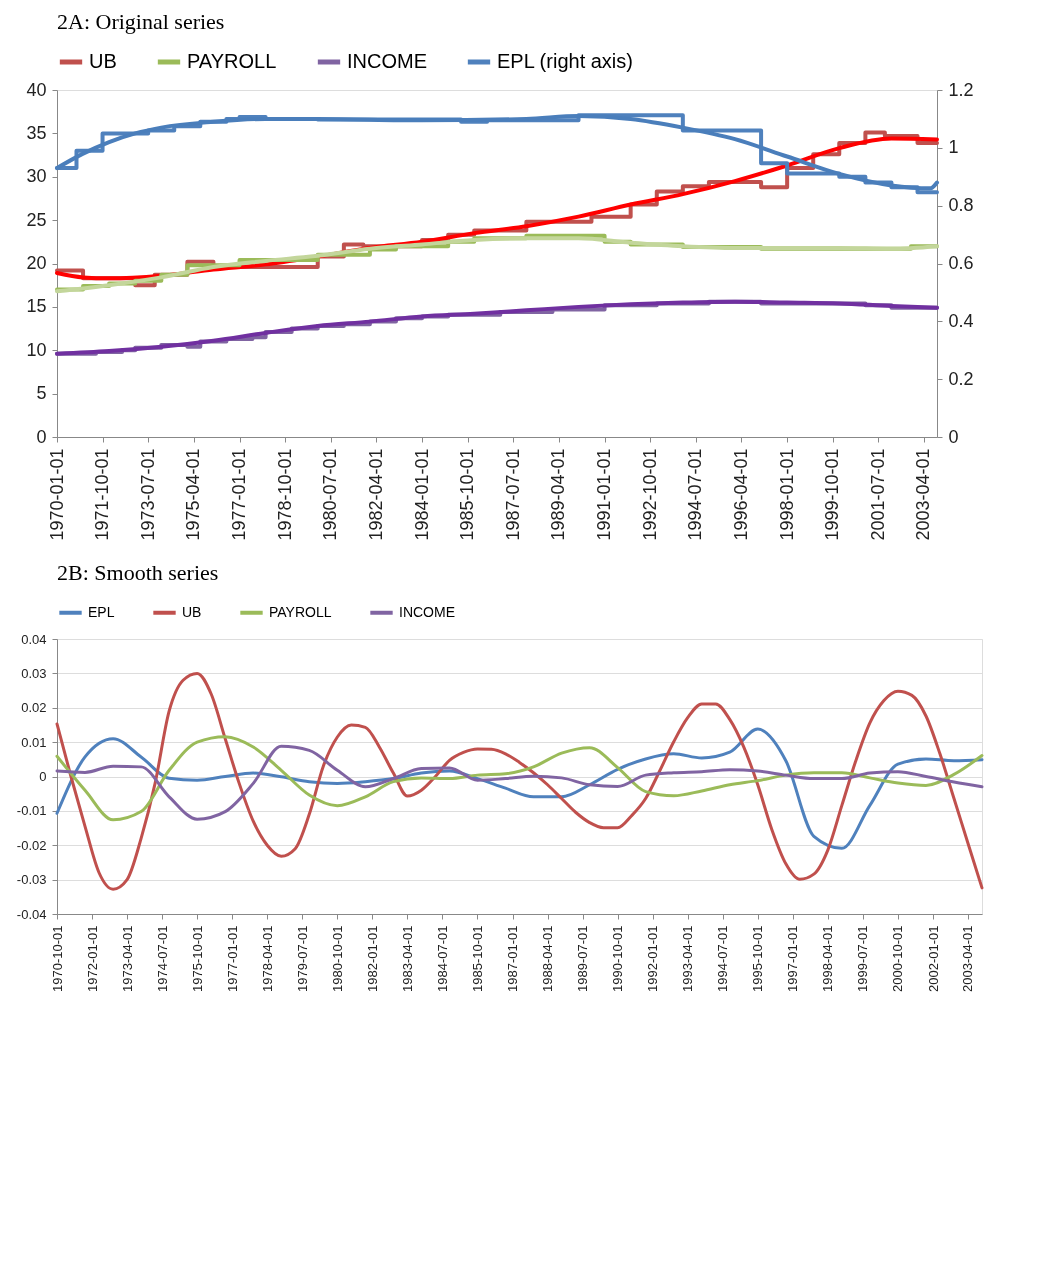 The height and width of the screenshot is (1271, 1059). I want to click on y-tick-label: -0.03, so click(31, 880).